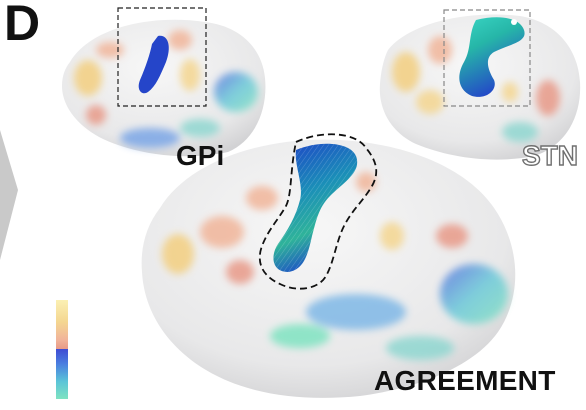  I want to click on agreement-label: AGREEMENT, so click(465, 380).